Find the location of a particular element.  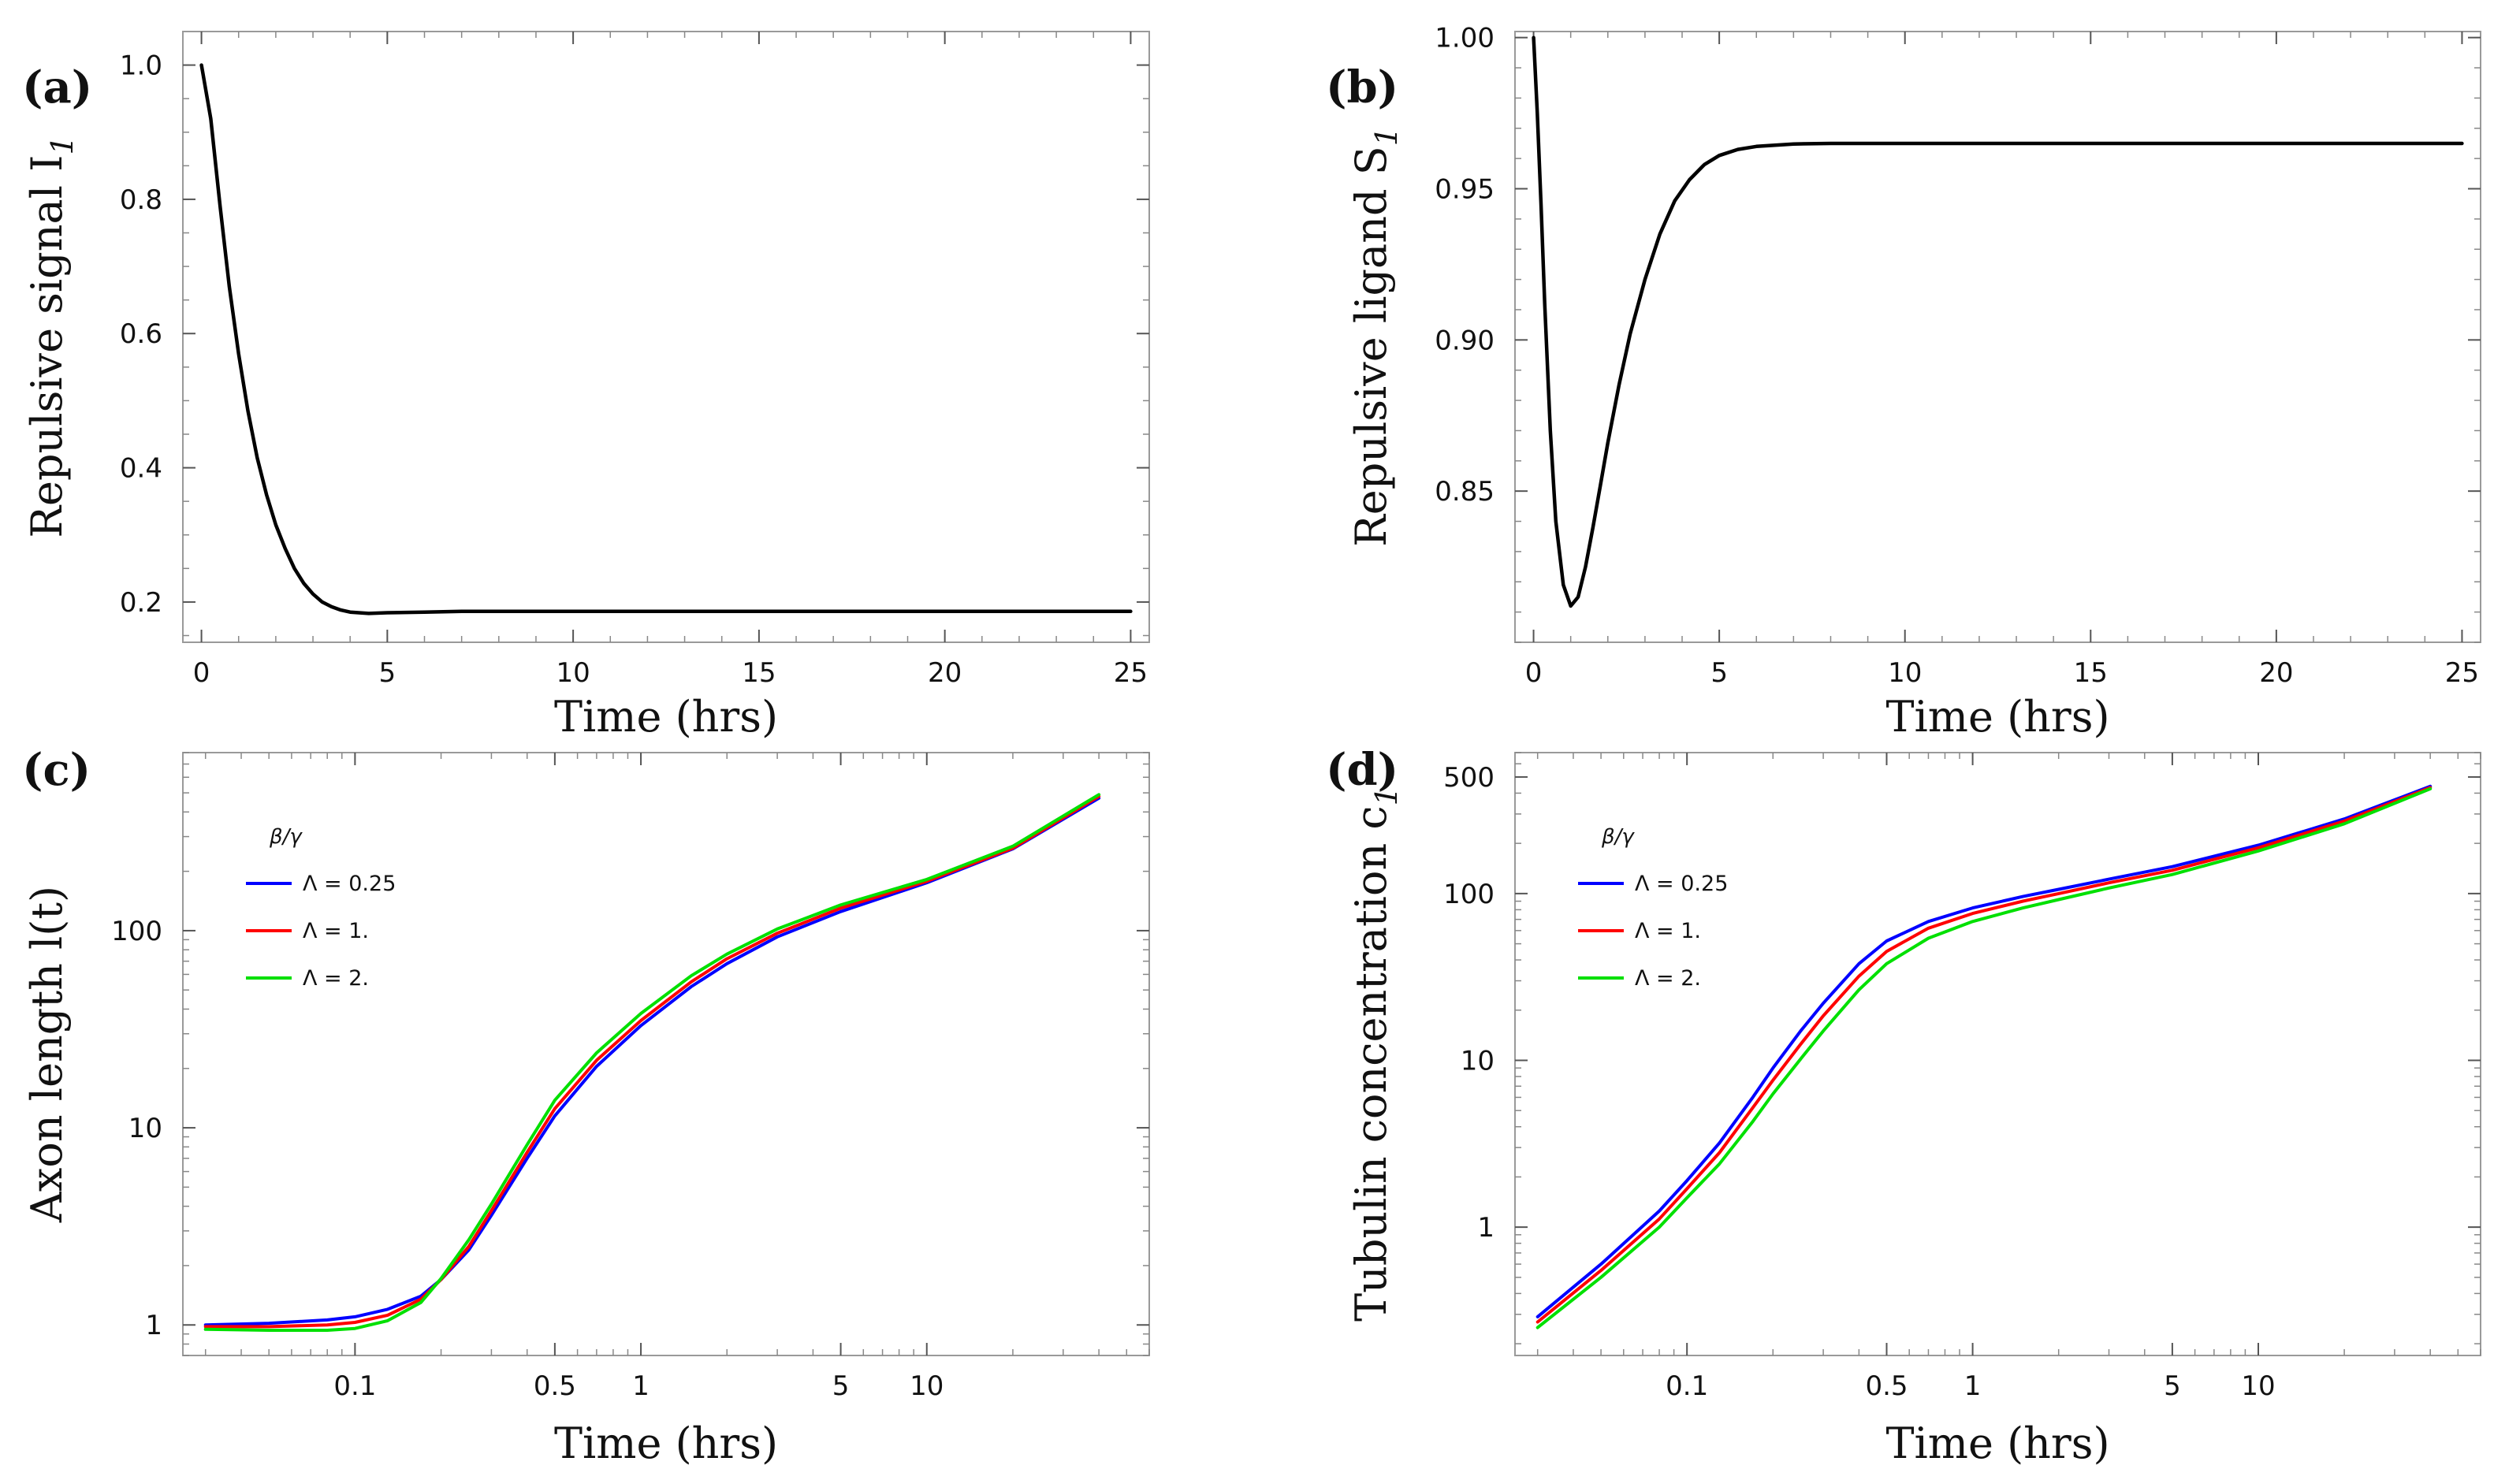

y-tick-label: 0.85 is located at coordinates (1465, 492).